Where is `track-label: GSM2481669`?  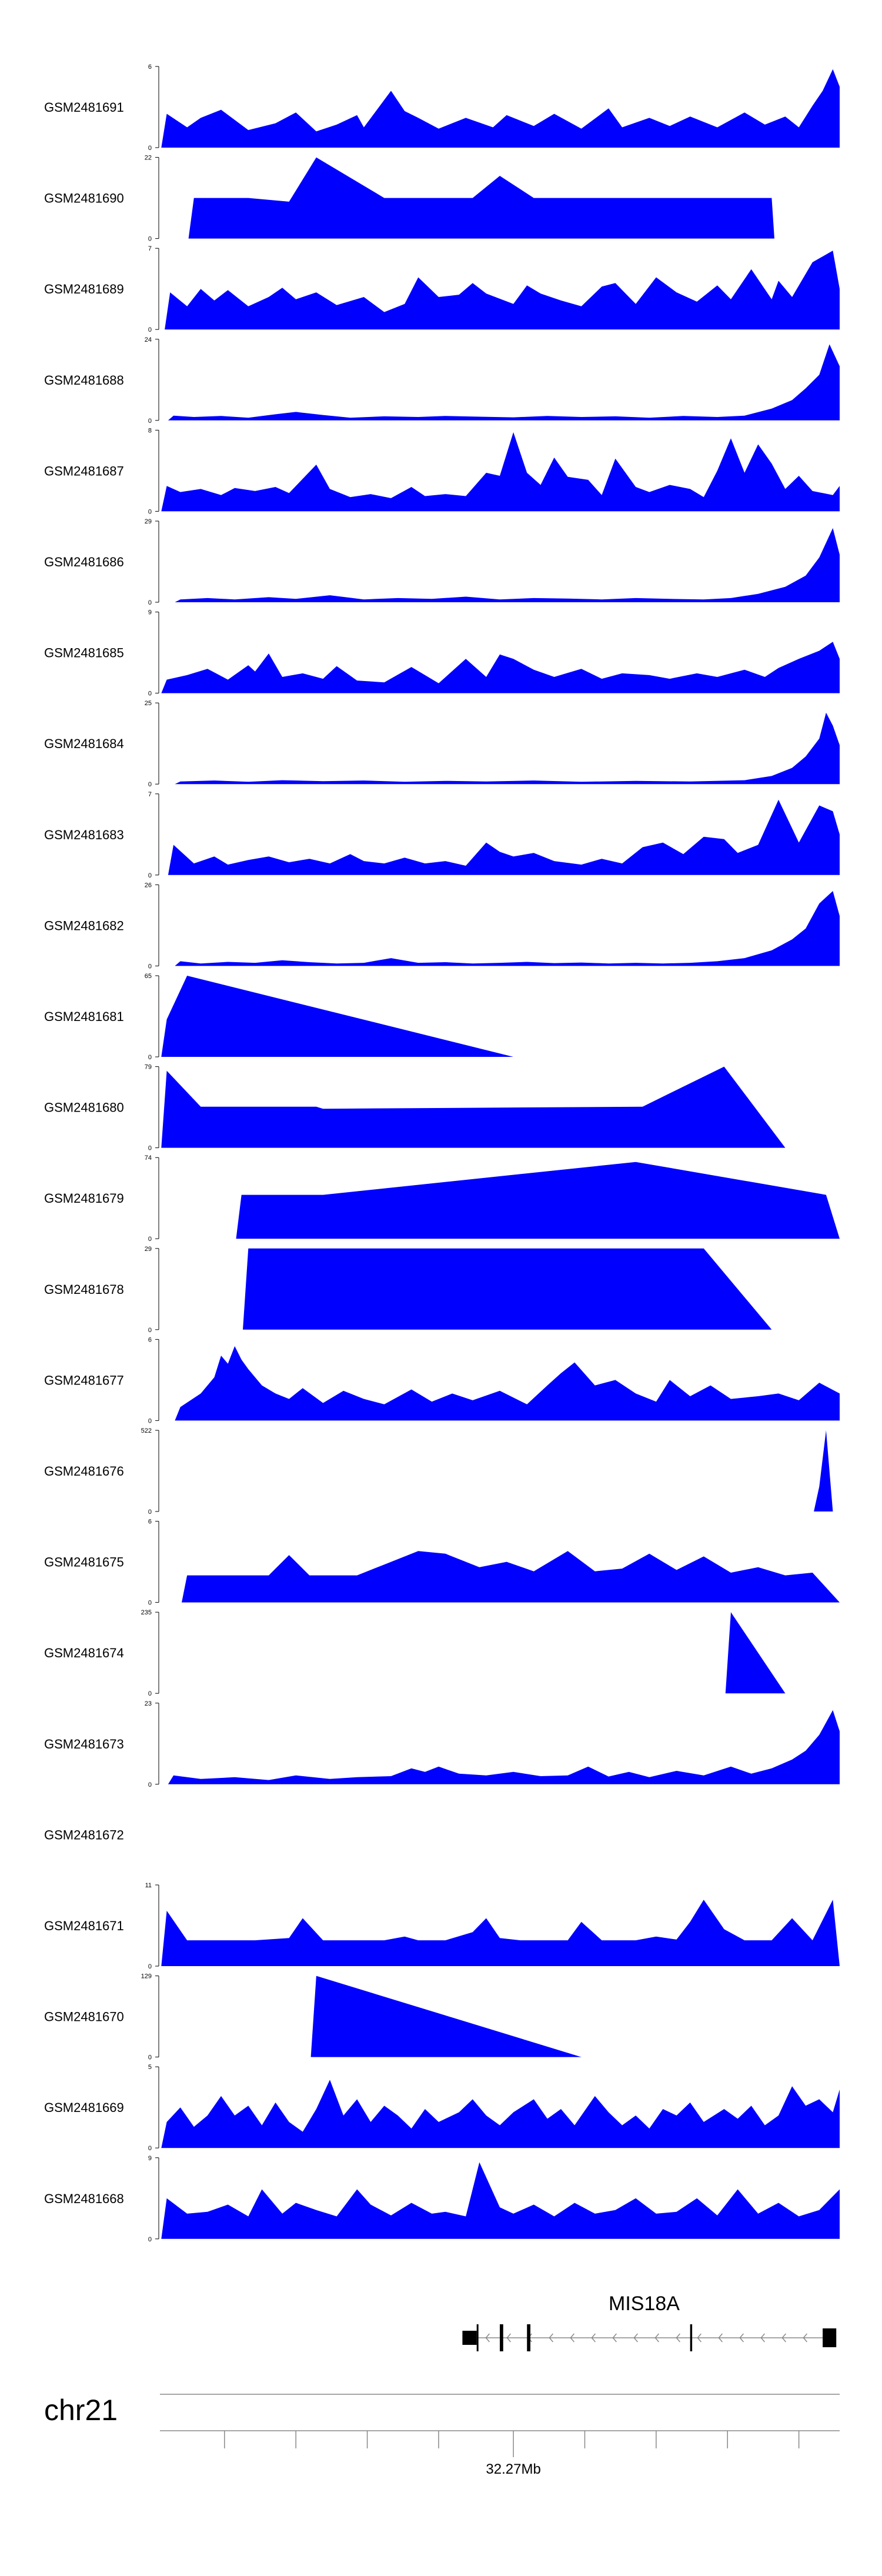 track-label: GSM2481669 is located at coordinates (84, 2107).